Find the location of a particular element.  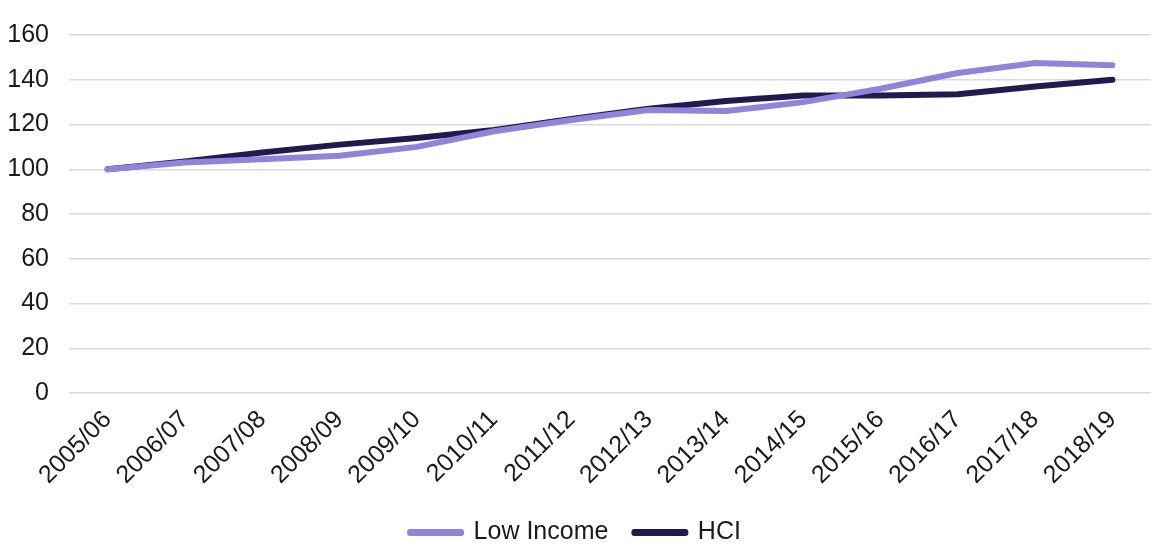

y-tick-label: 0 is located at coordinates (42, 390).